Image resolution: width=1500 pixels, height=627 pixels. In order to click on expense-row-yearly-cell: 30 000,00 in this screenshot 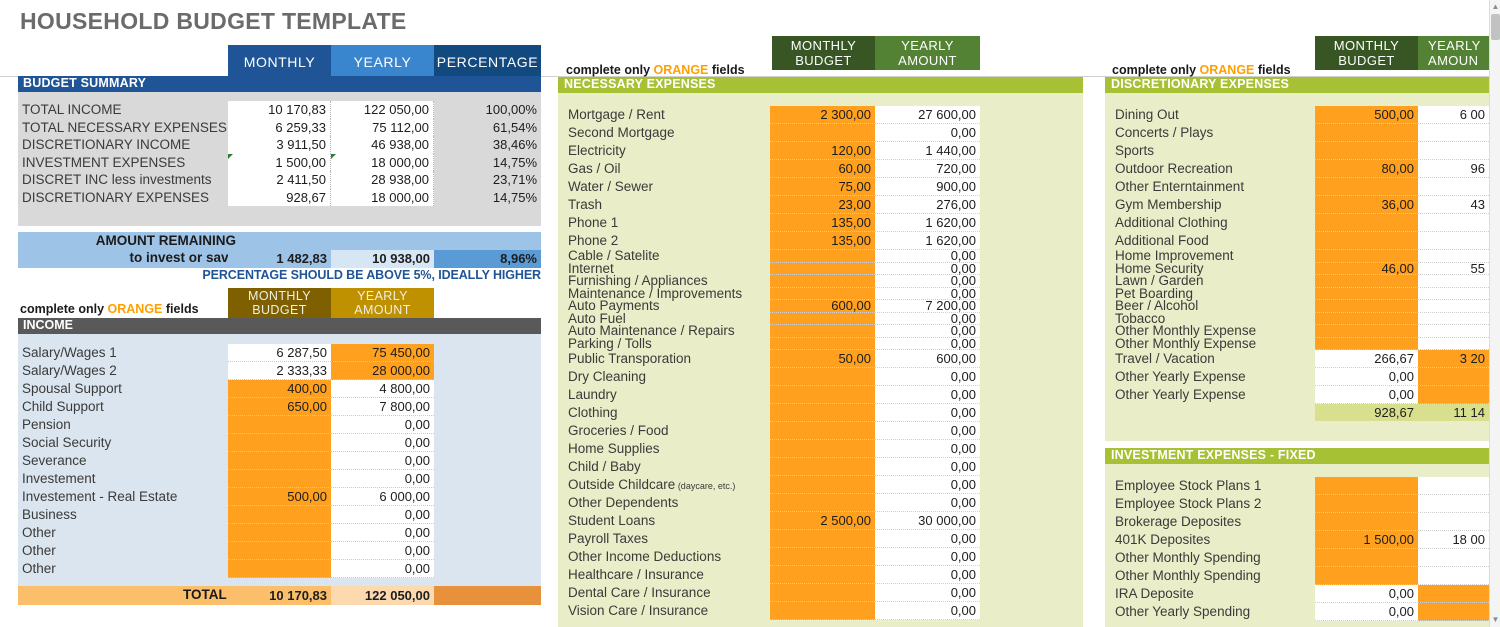, I will do `click(927, 521)`.